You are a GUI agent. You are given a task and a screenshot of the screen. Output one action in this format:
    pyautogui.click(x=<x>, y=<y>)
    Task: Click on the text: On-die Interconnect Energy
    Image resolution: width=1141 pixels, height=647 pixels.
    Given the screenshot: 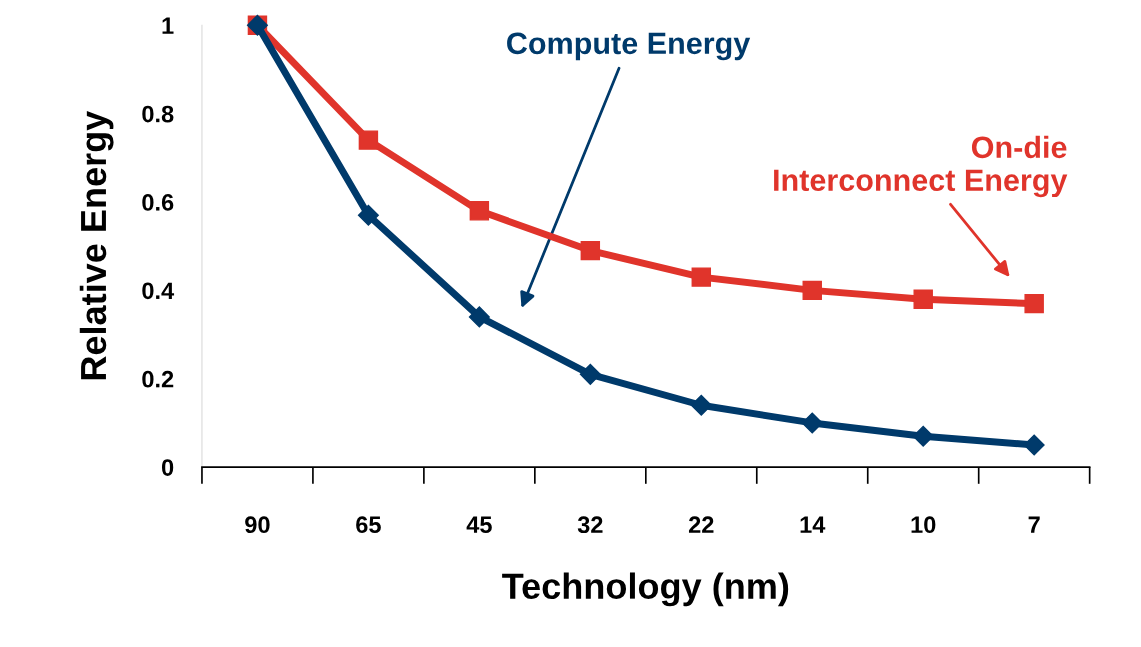 What is the action you would take?
    pyautogui.click(x=921, y=166)
    